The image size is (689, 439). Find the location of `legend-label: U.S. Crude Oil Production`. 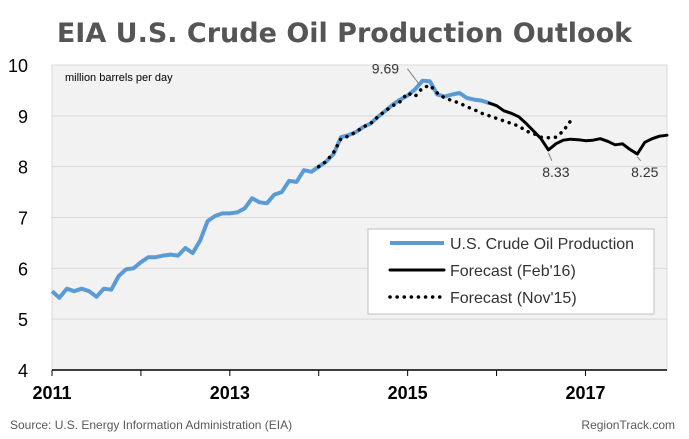

legend-label: U.S. Crude Oil Production is located at coordinates (542, 244).